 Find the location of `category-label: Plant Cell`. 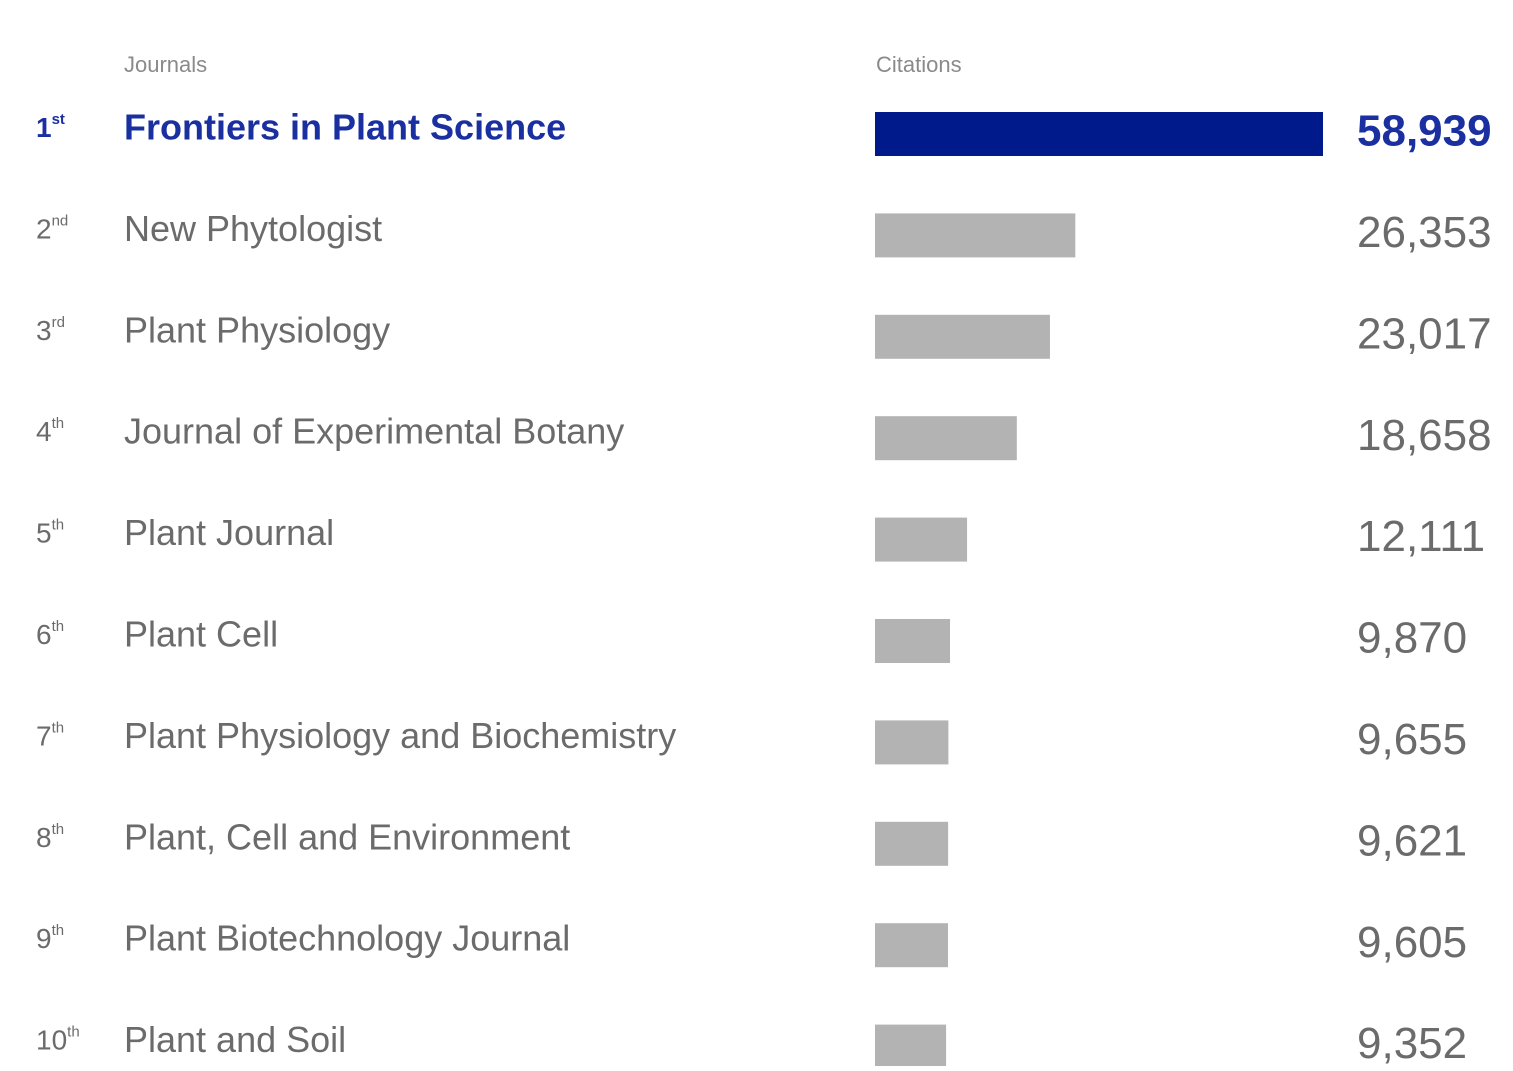

category-label: Plant Cell is located at coordinates (201, 634).